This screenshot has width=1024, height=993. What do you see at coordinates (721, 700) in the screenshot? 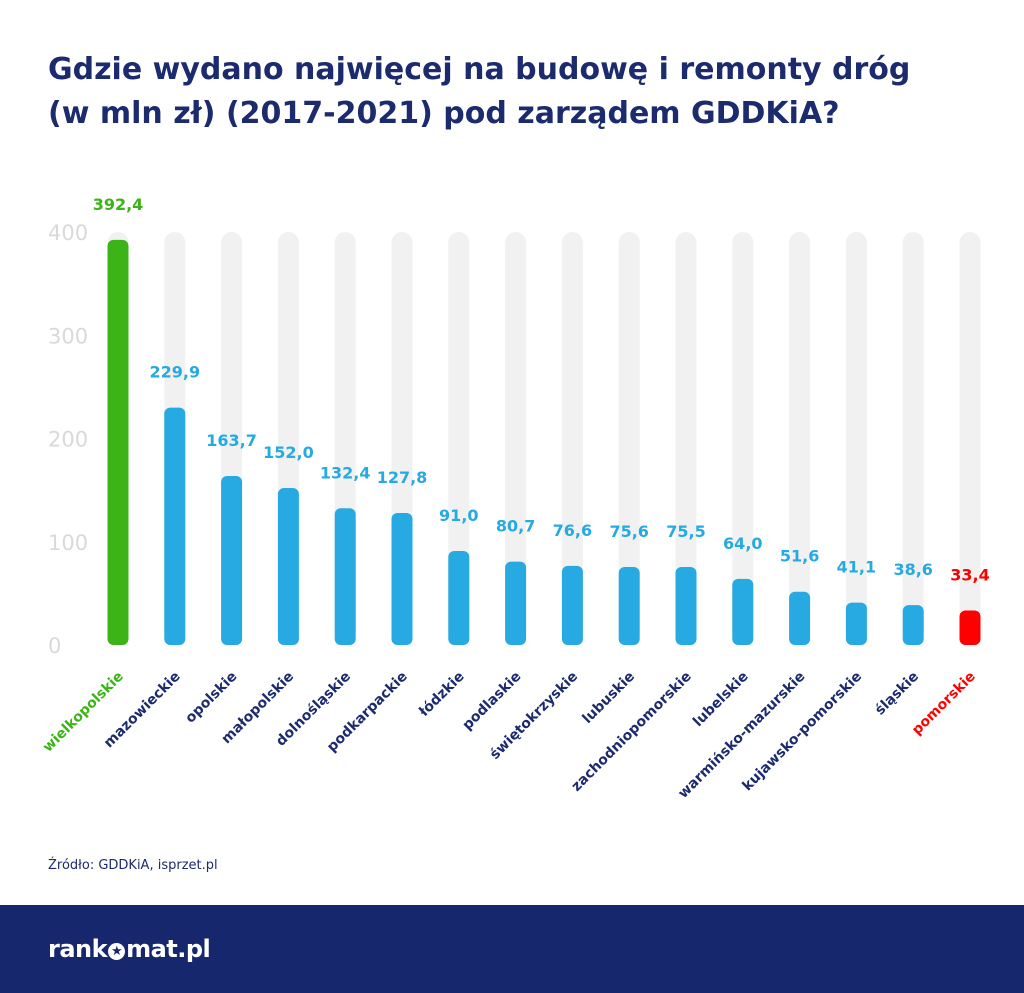
I see `x-tick-label: lubelskie` at bounding box center [721, 700].